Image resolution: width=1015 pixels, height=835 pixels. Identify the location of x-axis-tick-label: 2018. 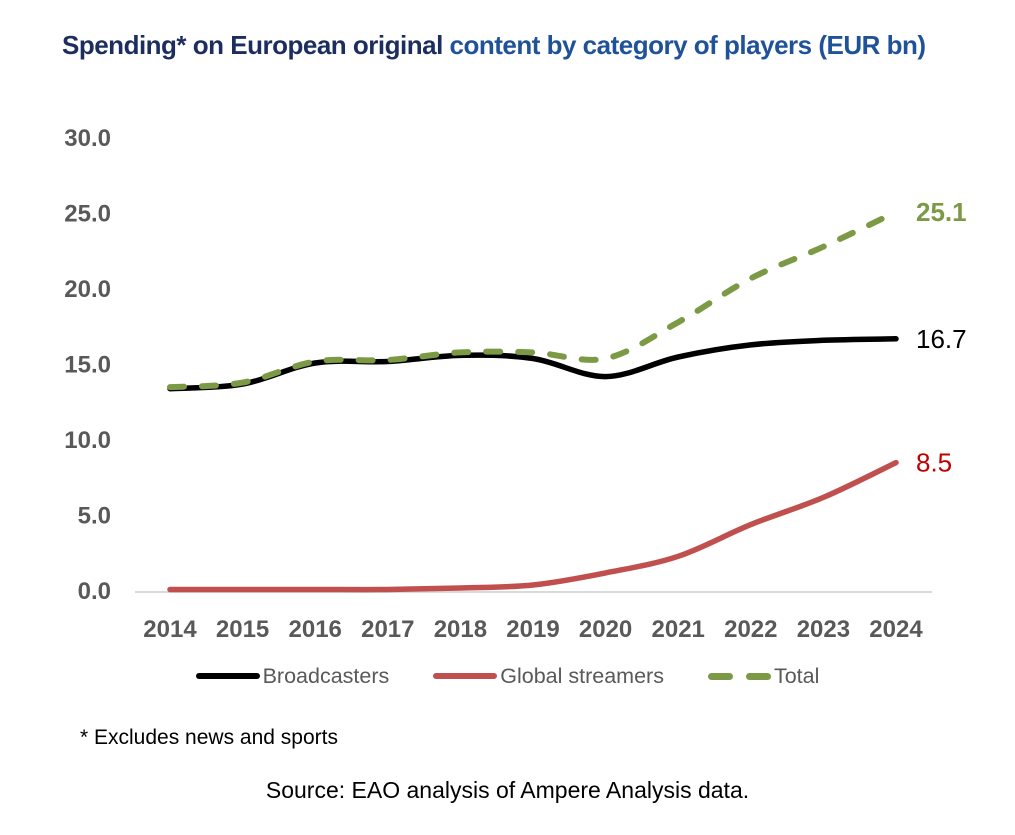
(460, 629).